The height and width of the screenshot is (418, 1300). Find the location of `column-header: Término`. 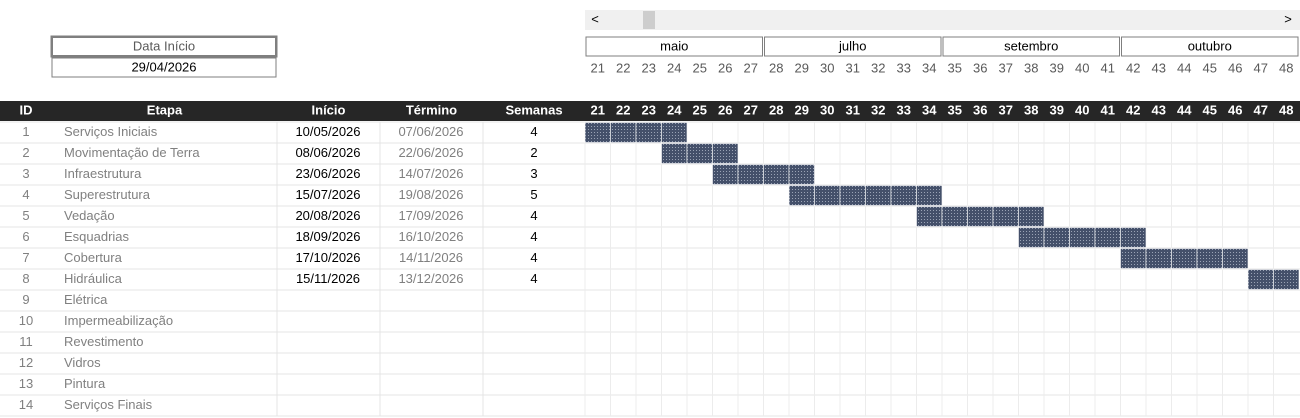

column-header: Término is located at coordinates (431, 109).